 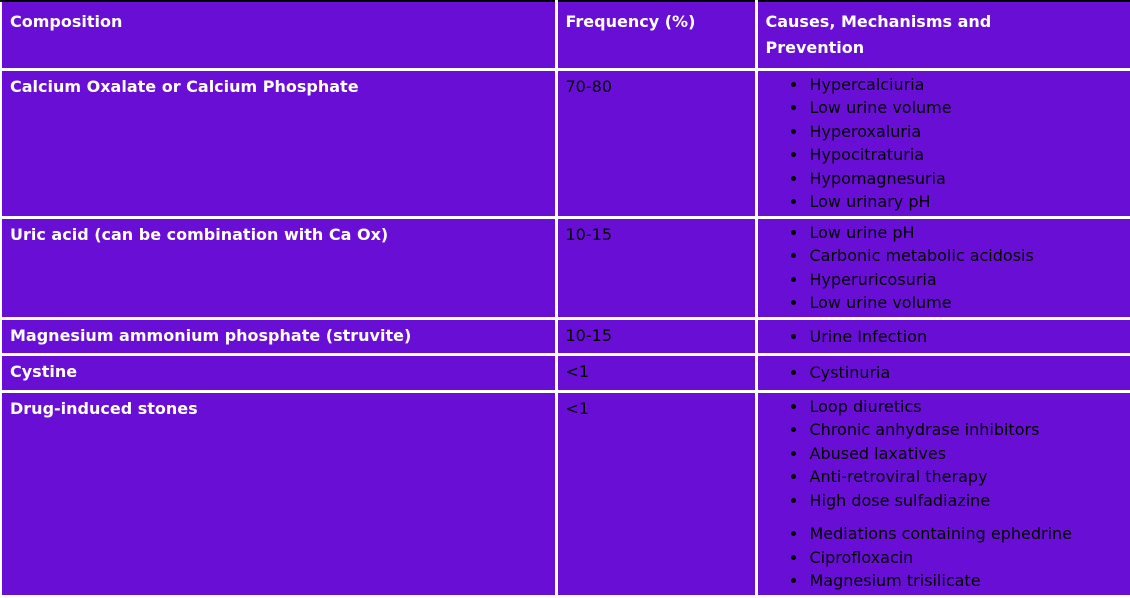 What do you see at coordinates (656, 143) in the screenshot?
I see `frequency-cell: 70-80` at bounding box center [656, 143].